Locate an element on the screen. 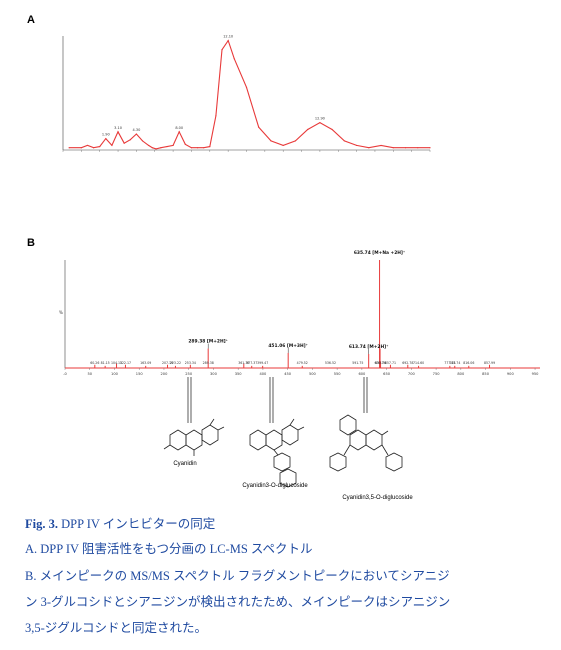 This screenshot has width=561, height=650. peak-label: 8.00 is located at coordinates (179, 128).